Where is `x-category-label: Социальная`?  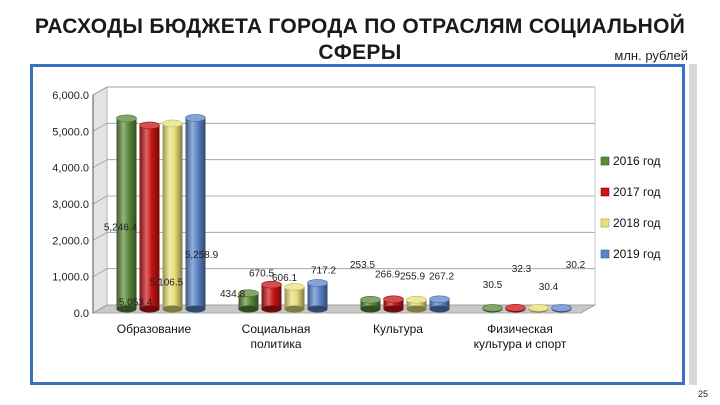
x-category-label: Социальная is located at coordinates (276, 329).